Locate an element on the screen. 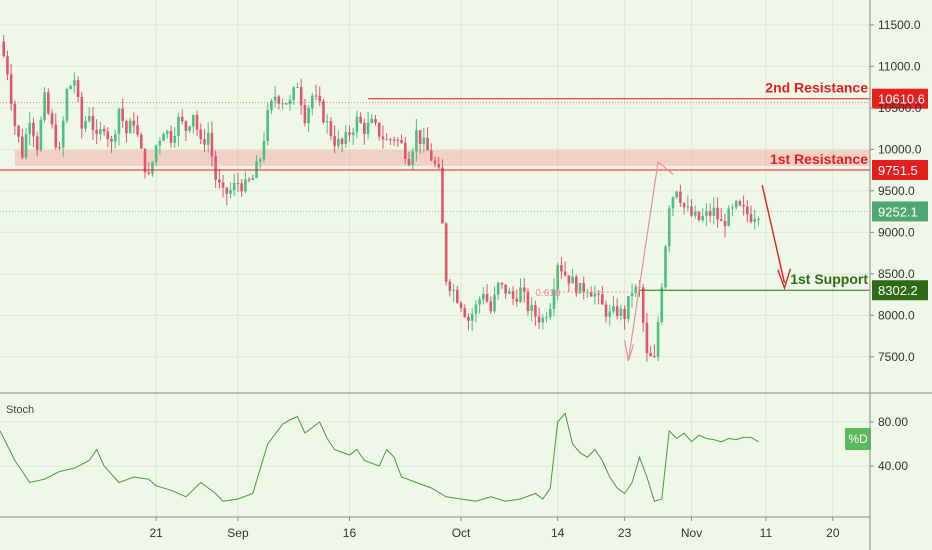  stoch-tick-label: 40.00 is located at coordinates (893, 466).